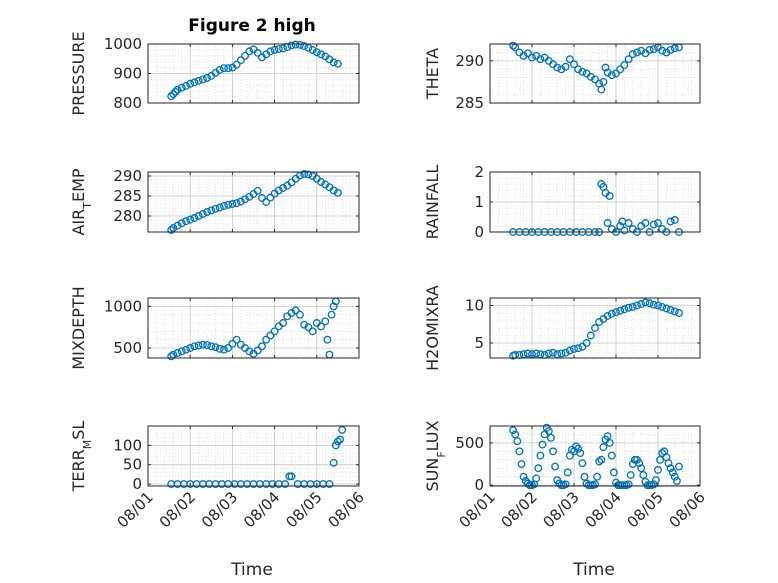 This screenshot has width=778, height=583. Describe the element at coordinates (432, 74) in the screenshot. I see `y-axis-label-main: THETA` at that location.